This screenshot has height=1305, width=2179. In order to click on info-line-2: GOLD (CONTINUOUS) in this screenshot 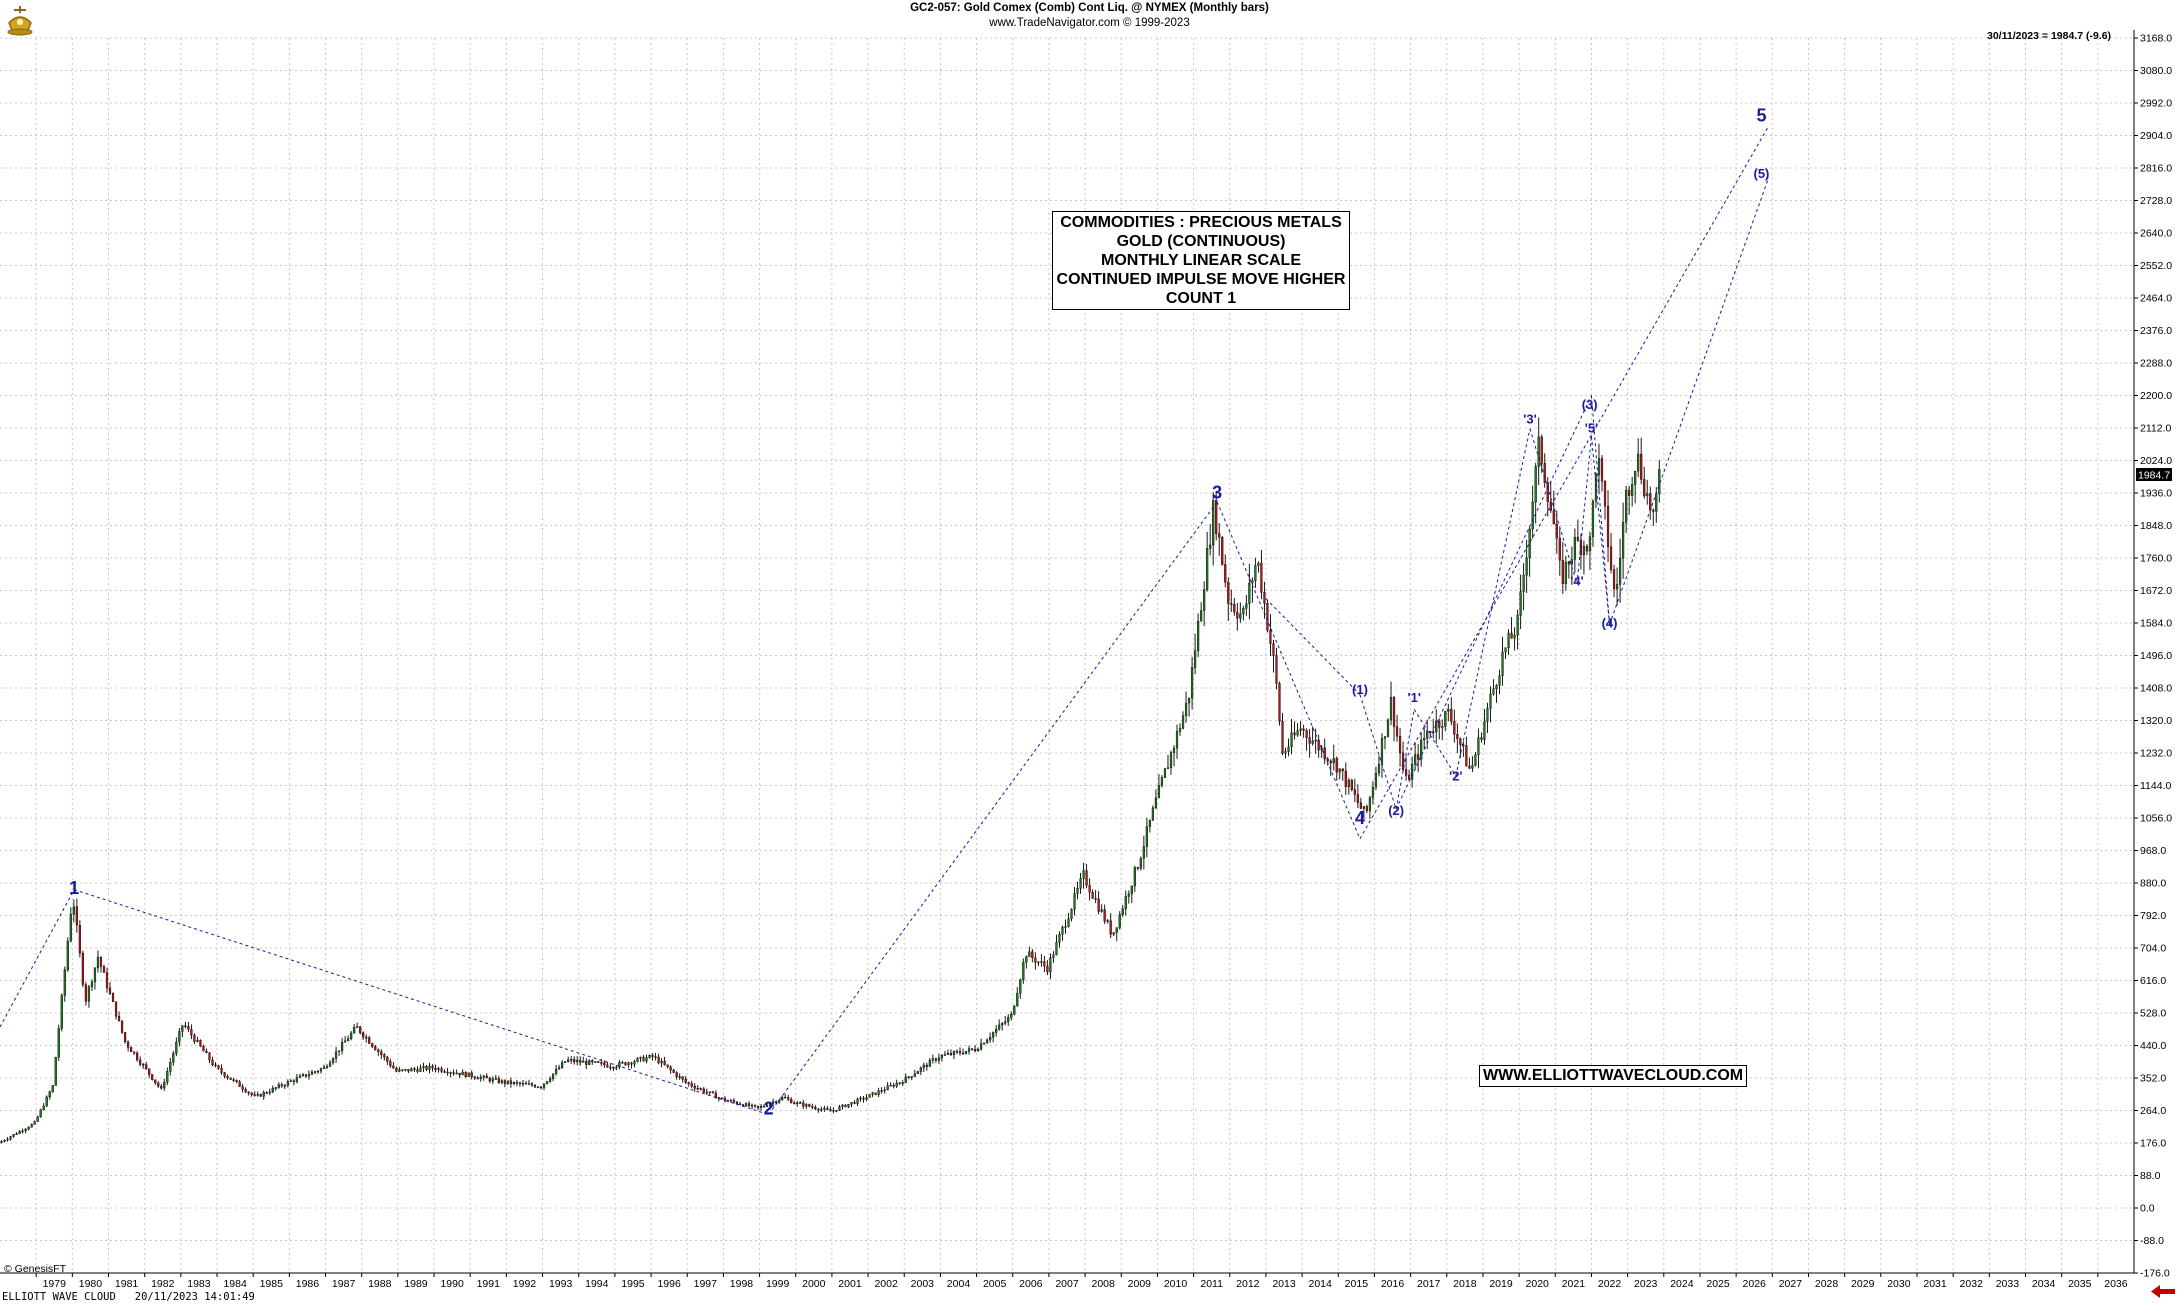, I will do `click(1201, 241)`.